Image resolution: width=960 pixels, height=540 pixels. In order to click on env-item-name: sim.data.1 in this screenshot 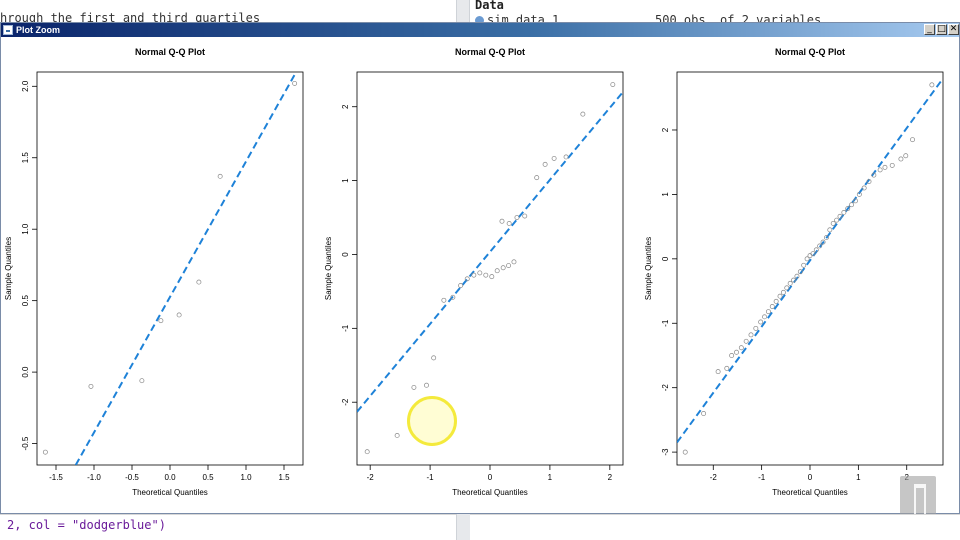, I will do `click(523, 18)`.